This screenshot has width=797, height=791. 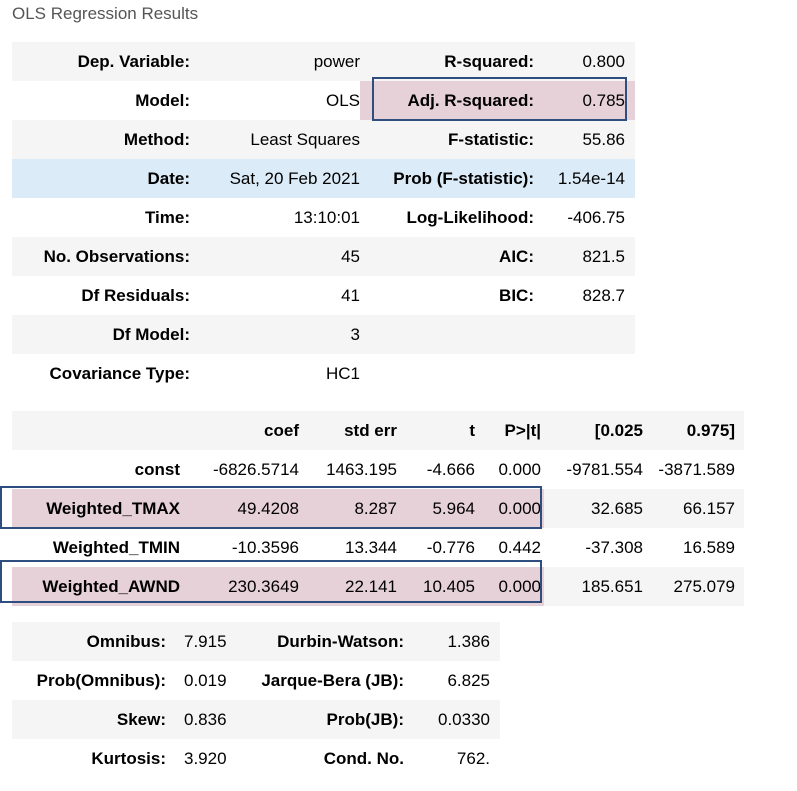 What do you see at coordinates (135, 295) in the screenshot?
I see `summary-label: Df Residuals:` at bounding box center [135, 295].